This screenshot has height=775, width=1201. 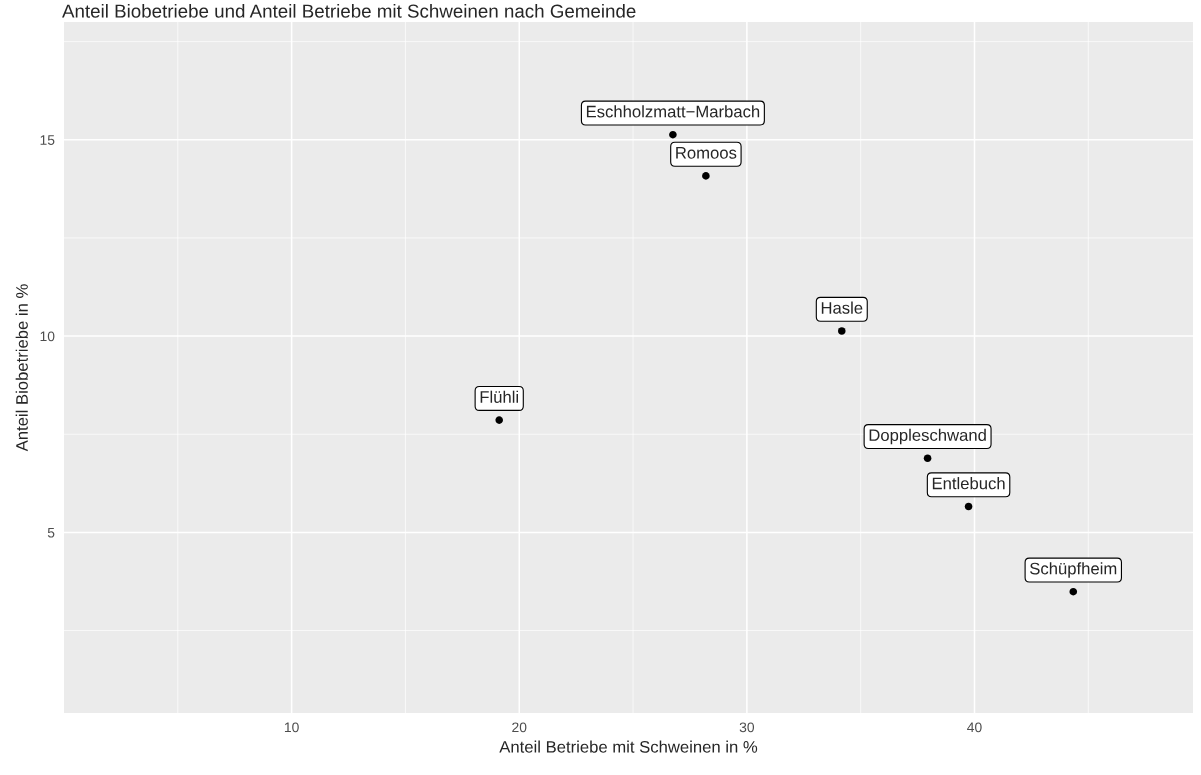 I want to click on annotation: Schüpfheim, so click(x=1073, y=570).